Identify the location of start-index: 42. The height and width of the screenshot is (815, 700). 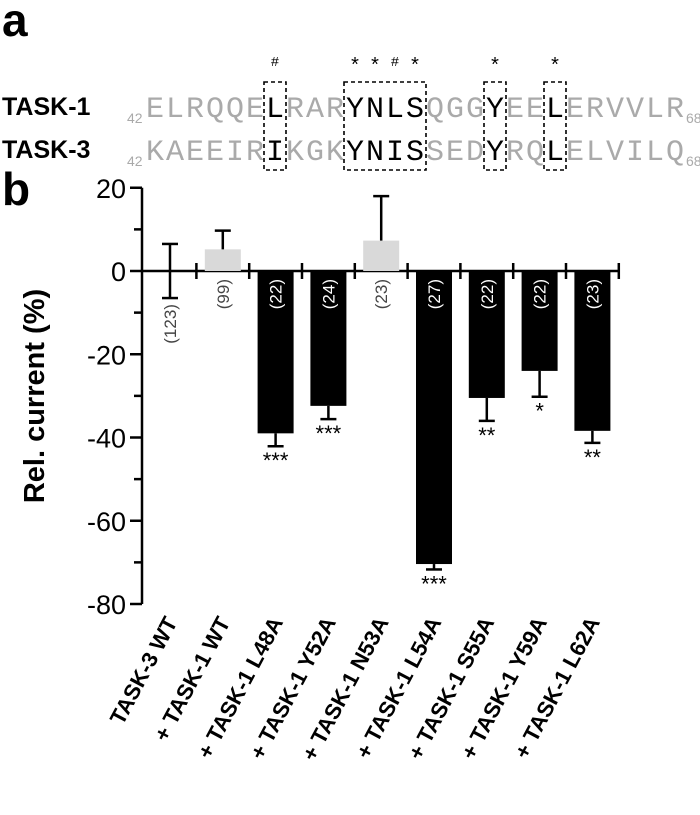
(135, 118).